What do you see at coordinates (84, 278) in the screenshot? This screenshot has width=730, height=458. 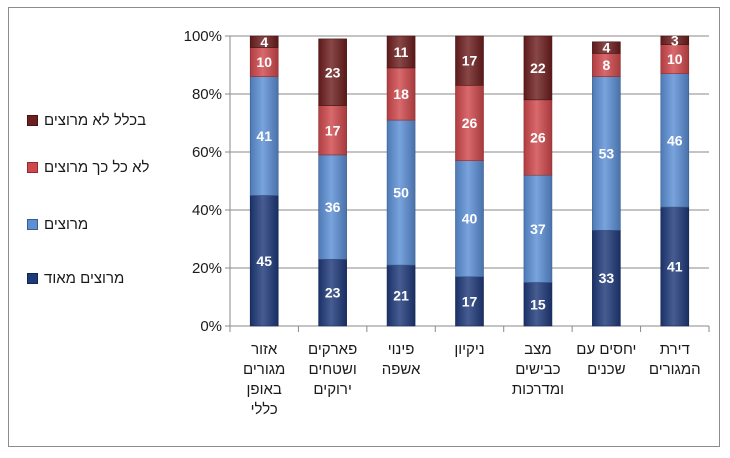 I see `legend-label: מרוצים מאוד` at bounding box center [84, 278].